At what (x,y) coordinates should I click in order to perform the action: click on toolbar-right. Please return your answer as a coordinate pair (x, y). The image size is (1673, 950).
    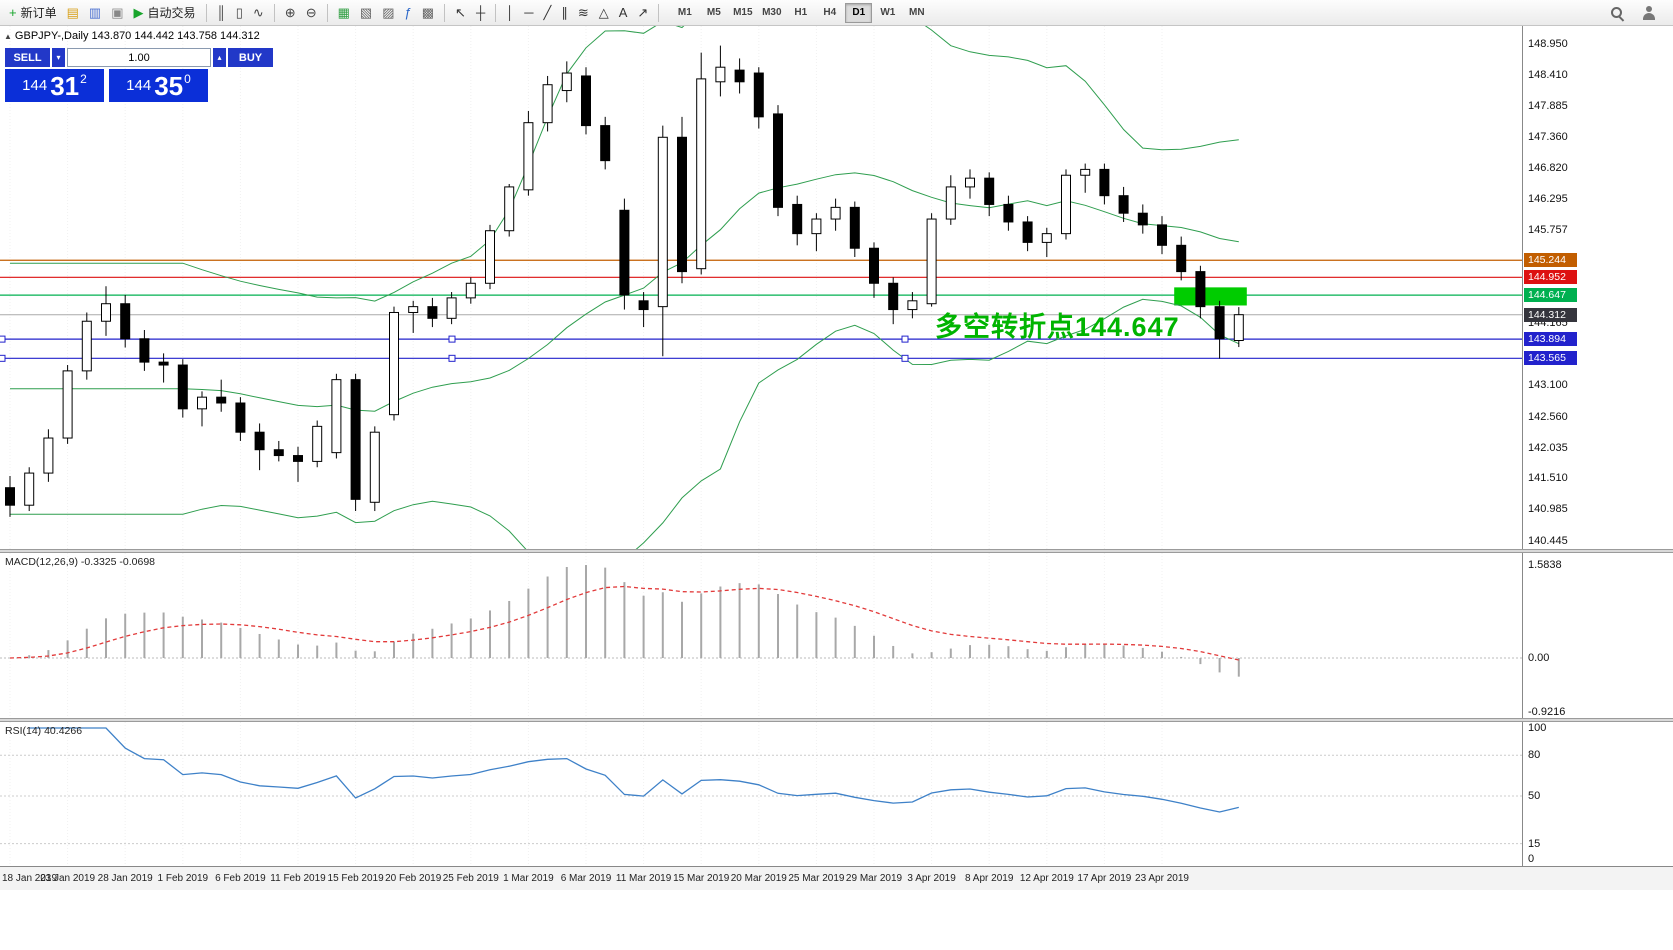
    Looking at the image, I should click on (1633, 13).